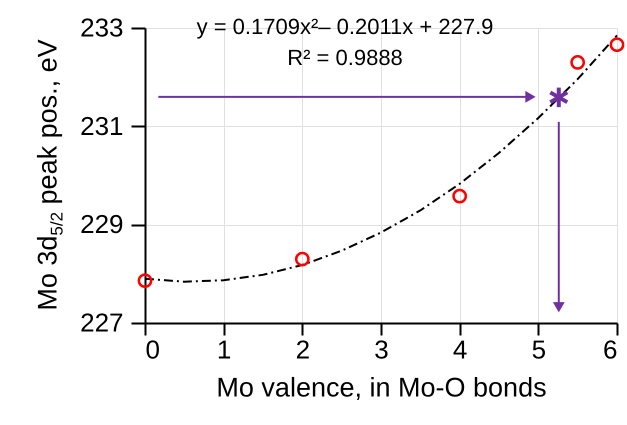 This screenshot has height=425, width=627. I want to click on annotation: y = 0.1709x²– 0.2011x + 227.9, so click(345, 26).